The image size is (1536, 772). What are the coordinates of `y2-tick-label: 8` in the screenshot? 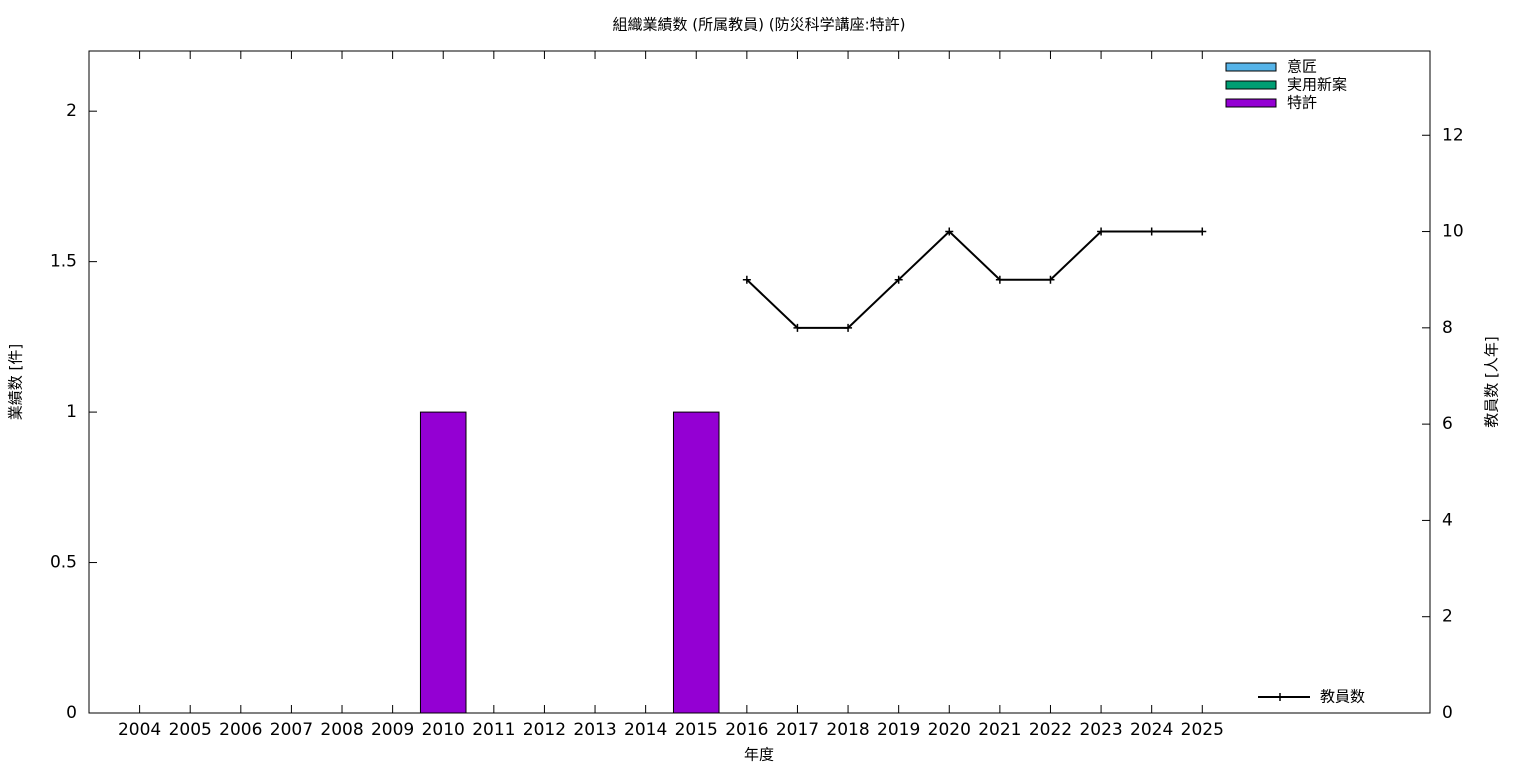 It's located at (1447, 328).